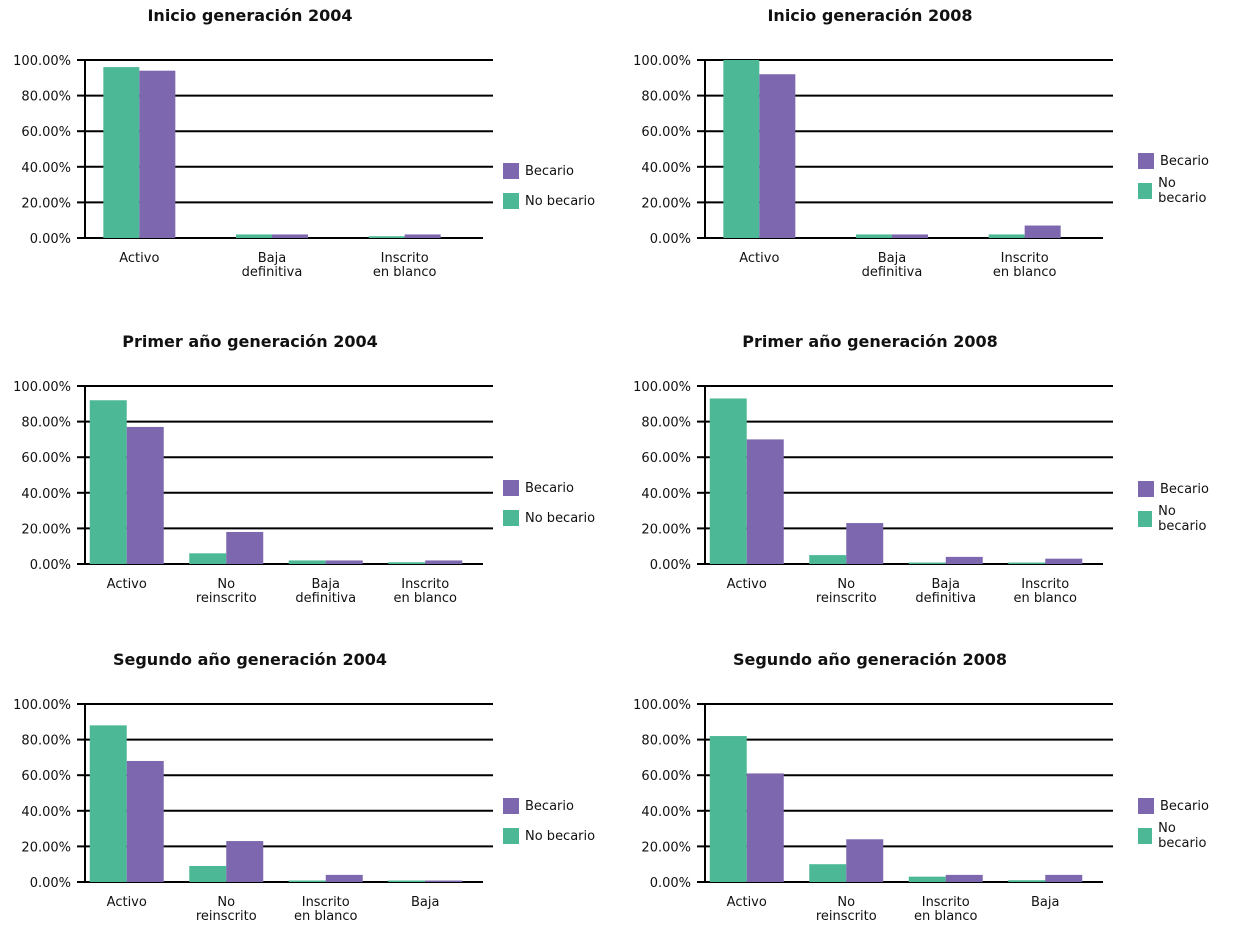 The height and width of the screenshot is (934, 1243). What do you see at coordinates (870, 659) in the screenshot?
I see `chart-title: Segundo año generación 2008` at bounding box center [870, 659].